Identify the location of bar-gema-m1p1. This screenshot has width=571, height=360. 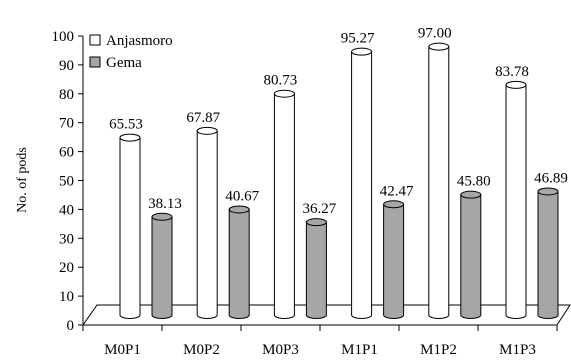
(394, 259).